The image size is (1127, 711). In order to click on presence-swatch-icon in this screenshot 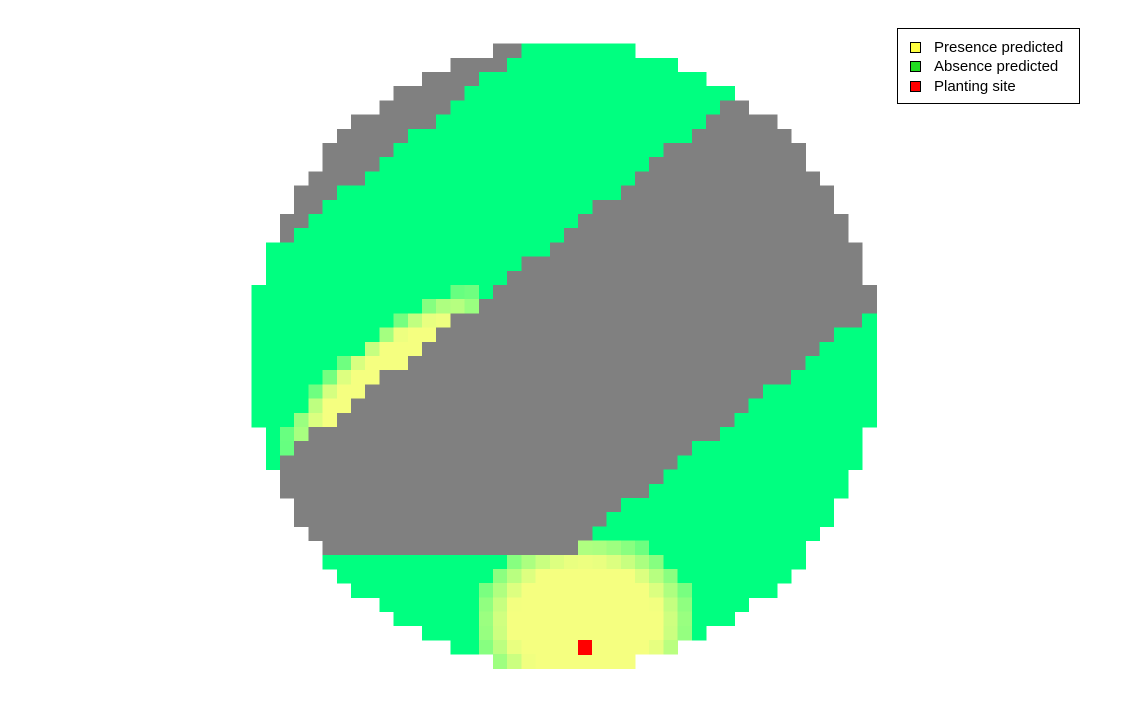, I will do `click(915, 48)`.